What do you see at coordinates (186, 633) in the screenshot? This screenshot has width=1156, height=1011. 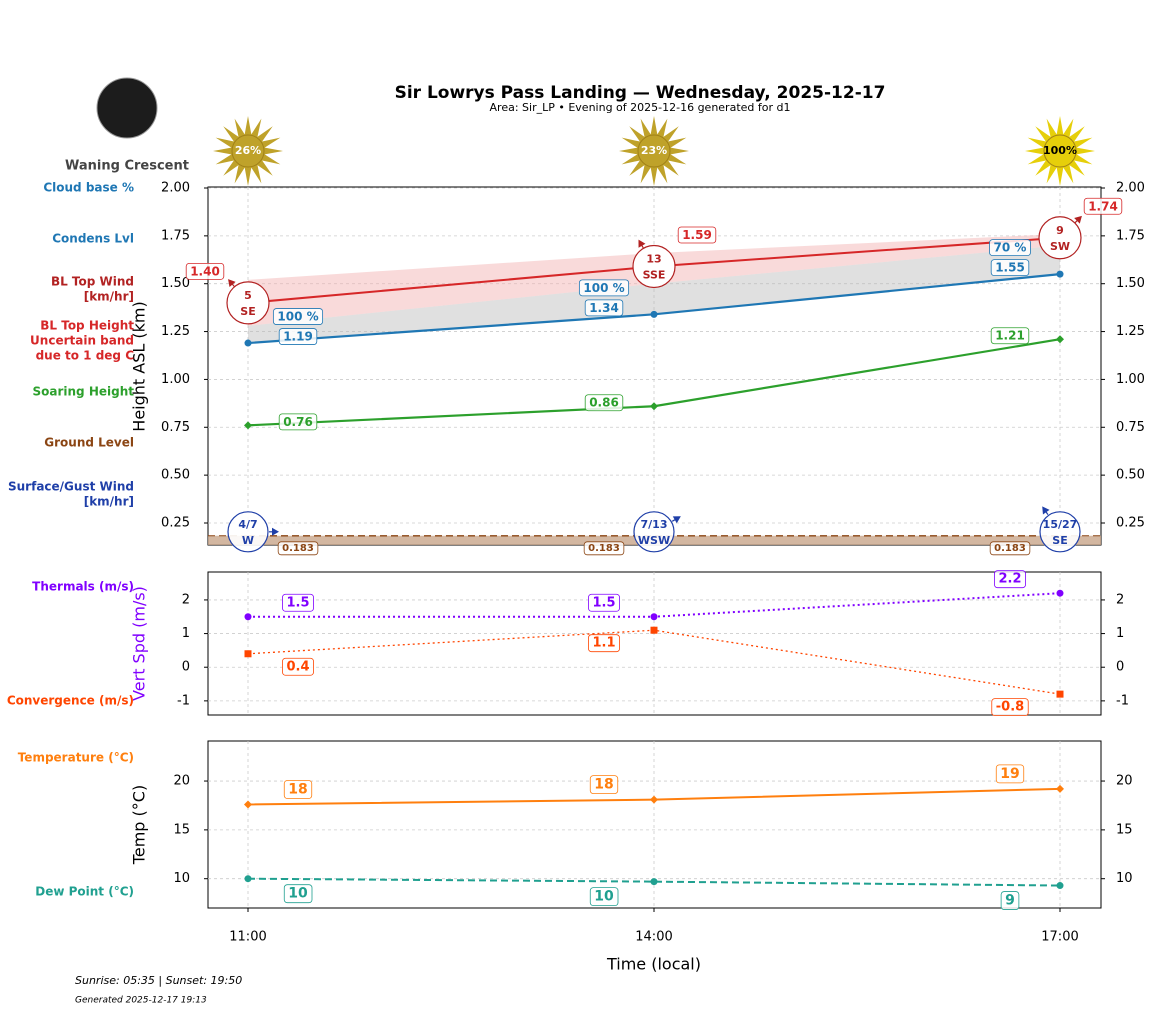 I see `y-tick-label: 1` at bounding box center [186, 633].